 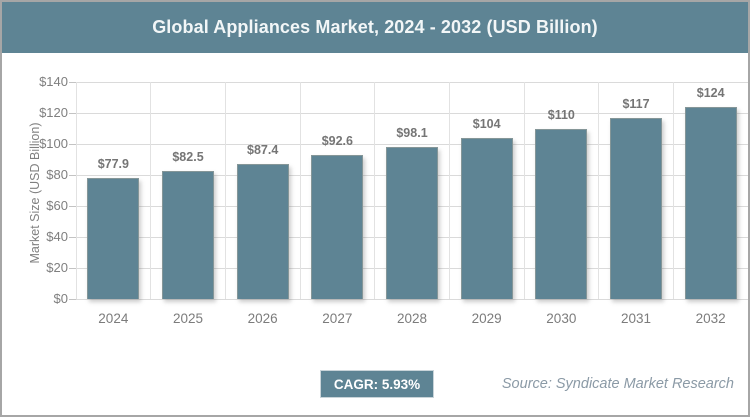 I want to click on y-tick-label: $0, so click(x=60, y=298).